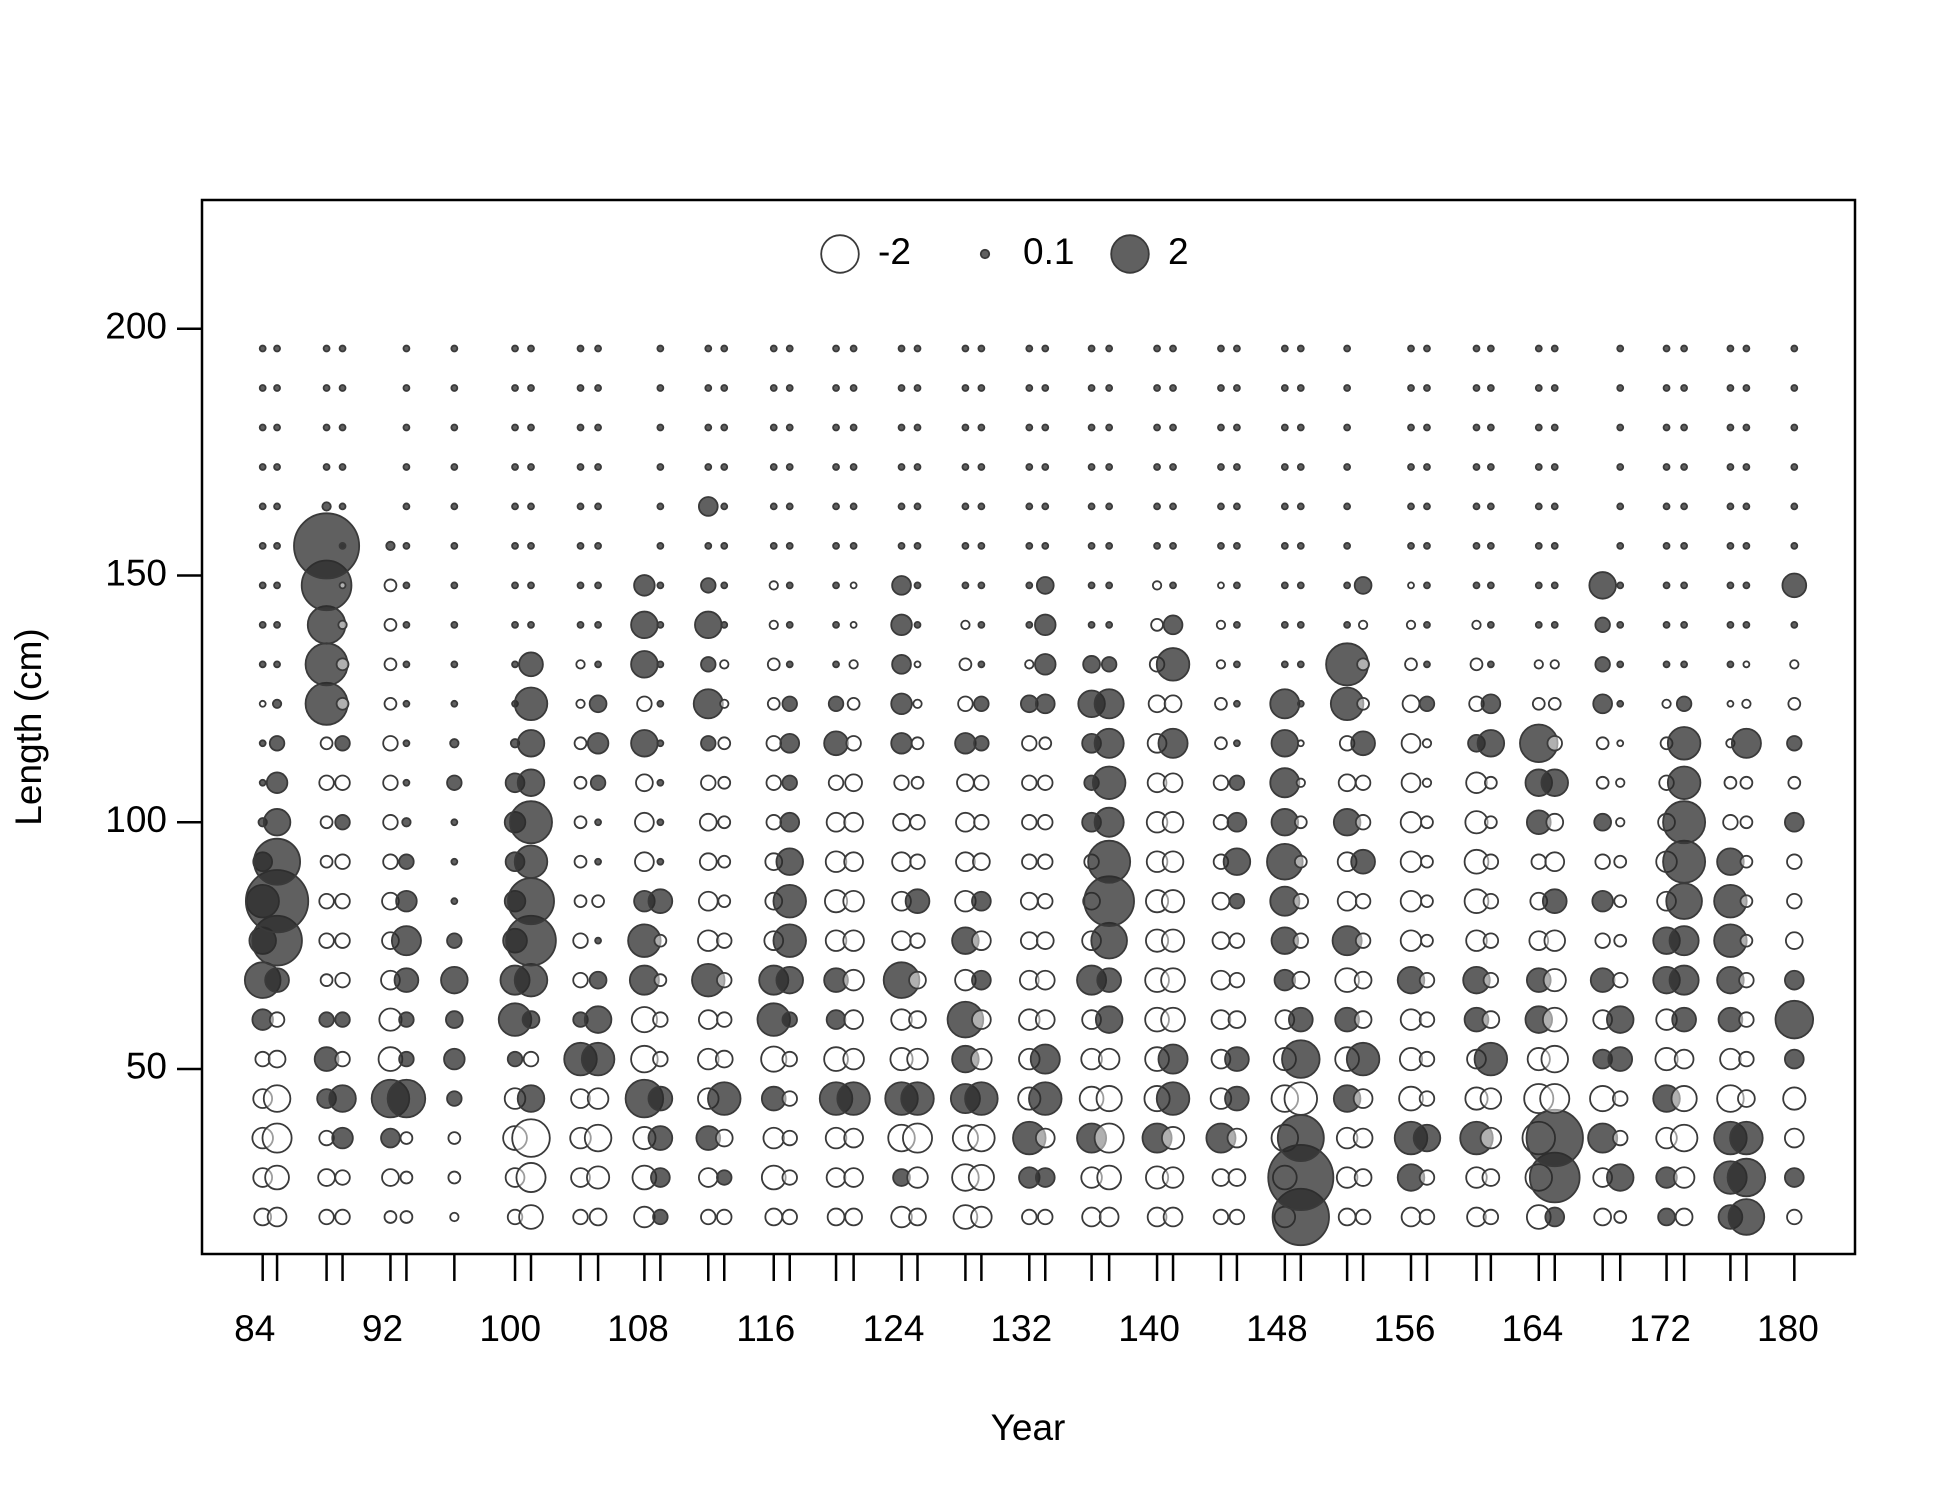 This screenshot has width=1950, height=1500. What do you see at coordinates (28, 726) in the screenshot?
I see `y-axis-title: Length (cm)` at bounding box center [28, 726].